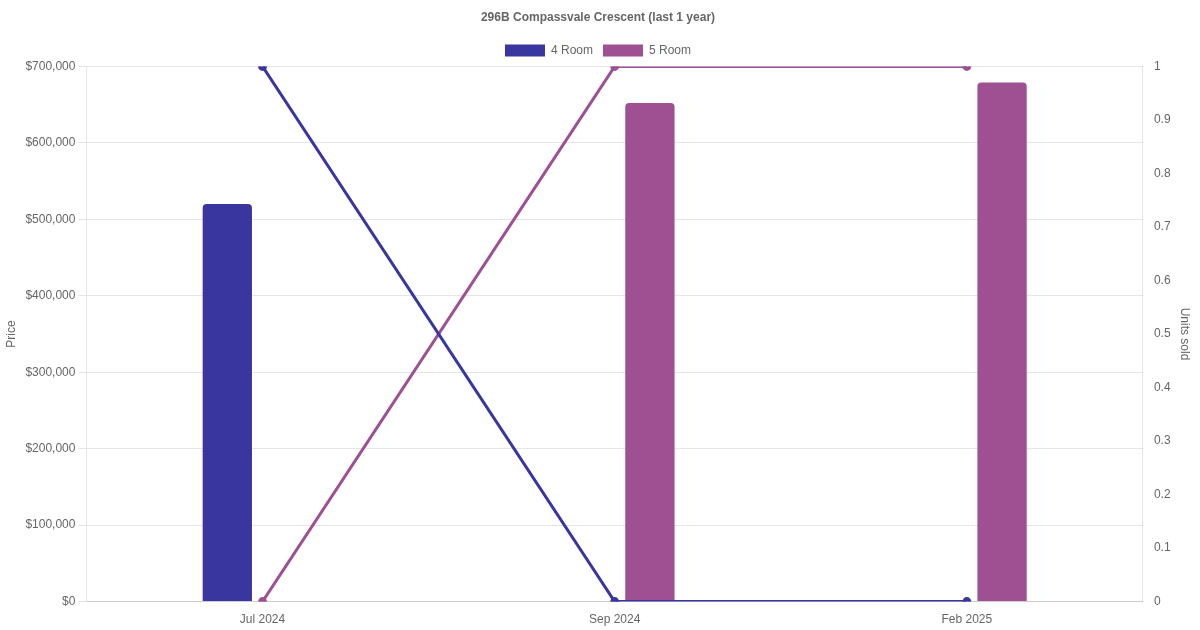 This screenshot has height=630, width=1200. What do you see at coordinates (1162, 386) in the screenshot?
I see `y2-tick-label: 0.4` at bounding box center [1162, 386].